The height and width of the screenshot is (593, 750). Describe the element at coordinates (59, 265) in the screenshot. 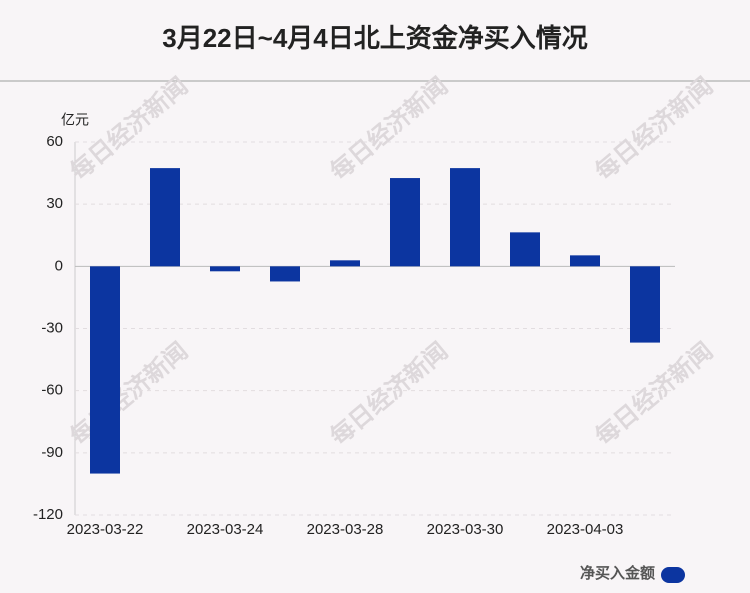

I see `y-tick-label: 0` at that location.